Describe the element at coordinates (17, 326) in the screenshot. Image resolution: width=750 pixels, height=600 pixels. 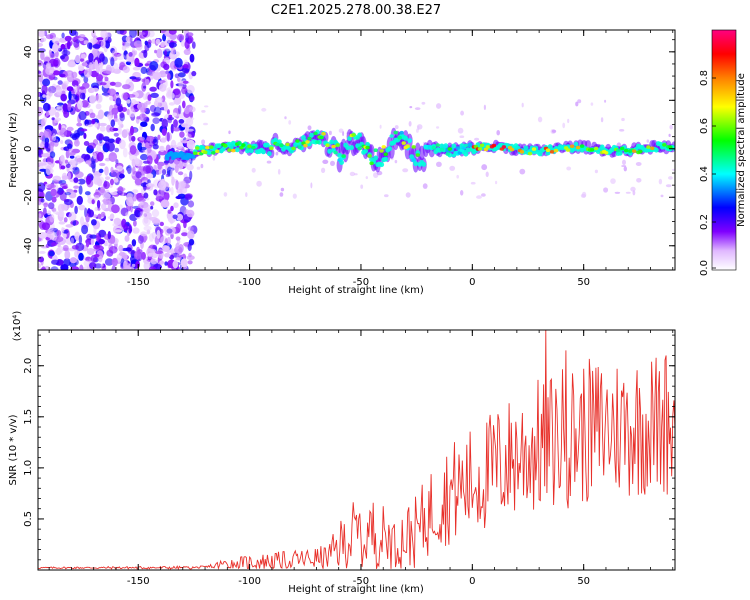
I see `snr-scale-label: (x10⁴)` at that location.